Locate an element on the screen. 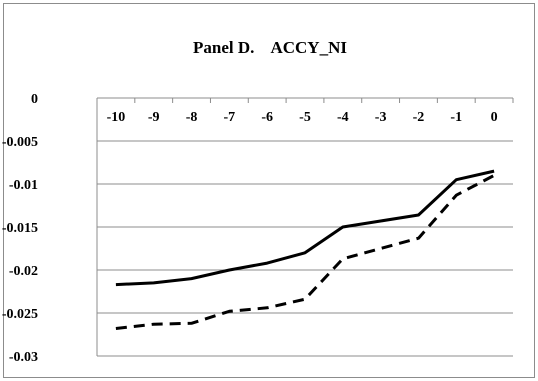 The width and height of the screenshot is (538, 381). y-tick-label: -0.01 is located at coordinates (23, 185).